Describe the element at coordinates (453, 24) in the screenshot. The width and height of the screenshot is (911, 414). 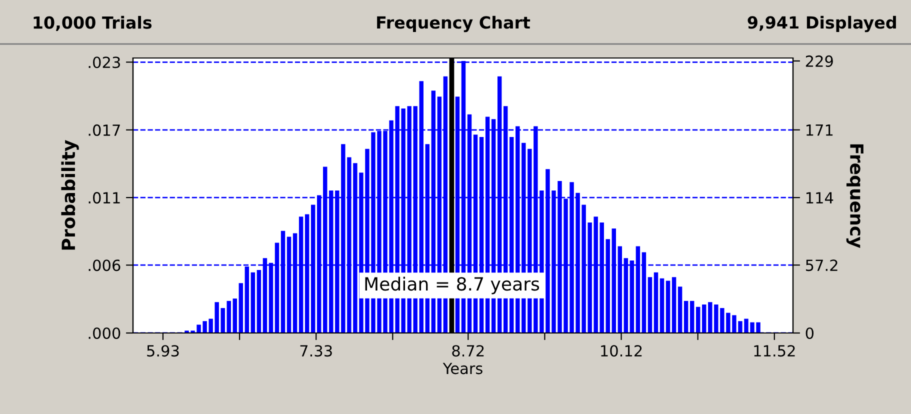
I see `chart-title: Frequency Chart` at that location.